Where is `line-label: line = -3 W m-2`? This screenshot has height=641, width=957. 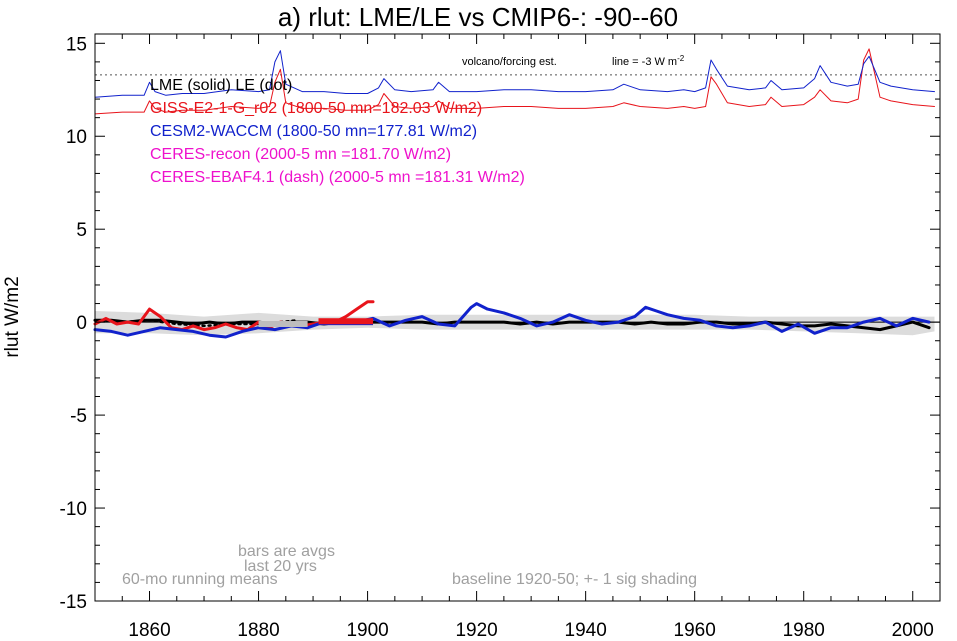 line-label: line = -3 W m-2 is located at coordinates (648, 61).